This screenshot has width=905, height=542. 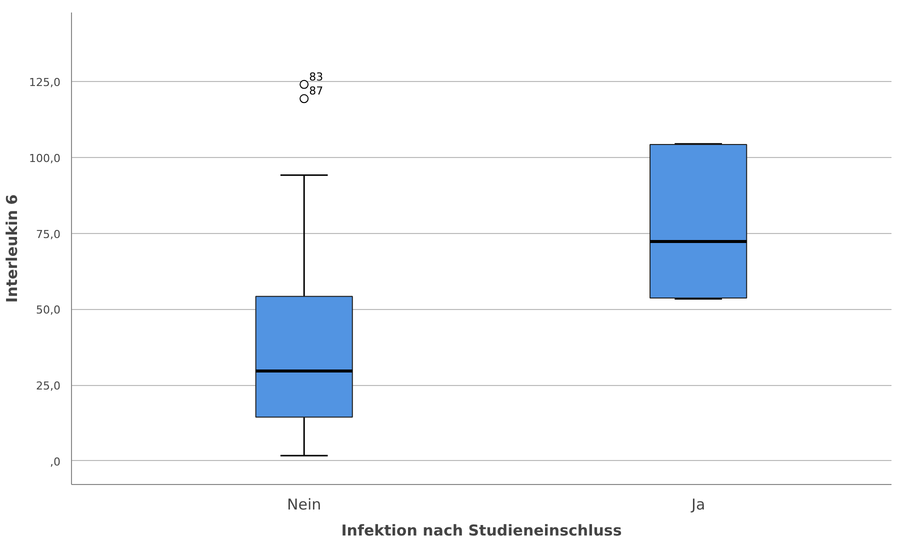 What do you see at coordinates (48, 234) in the screenshot?
I see `y-tick-label: 75,0` at bounding box center [48, 234].